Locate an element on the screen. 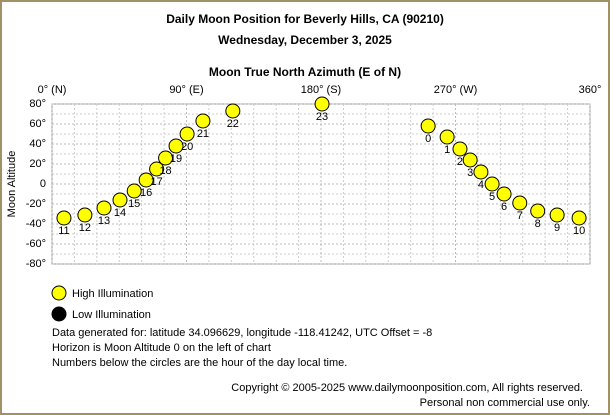 Image resolution: width=610 pixels, height=415 pixels. x-tick-label: 90° (E) is located at coordinates (186, 90).